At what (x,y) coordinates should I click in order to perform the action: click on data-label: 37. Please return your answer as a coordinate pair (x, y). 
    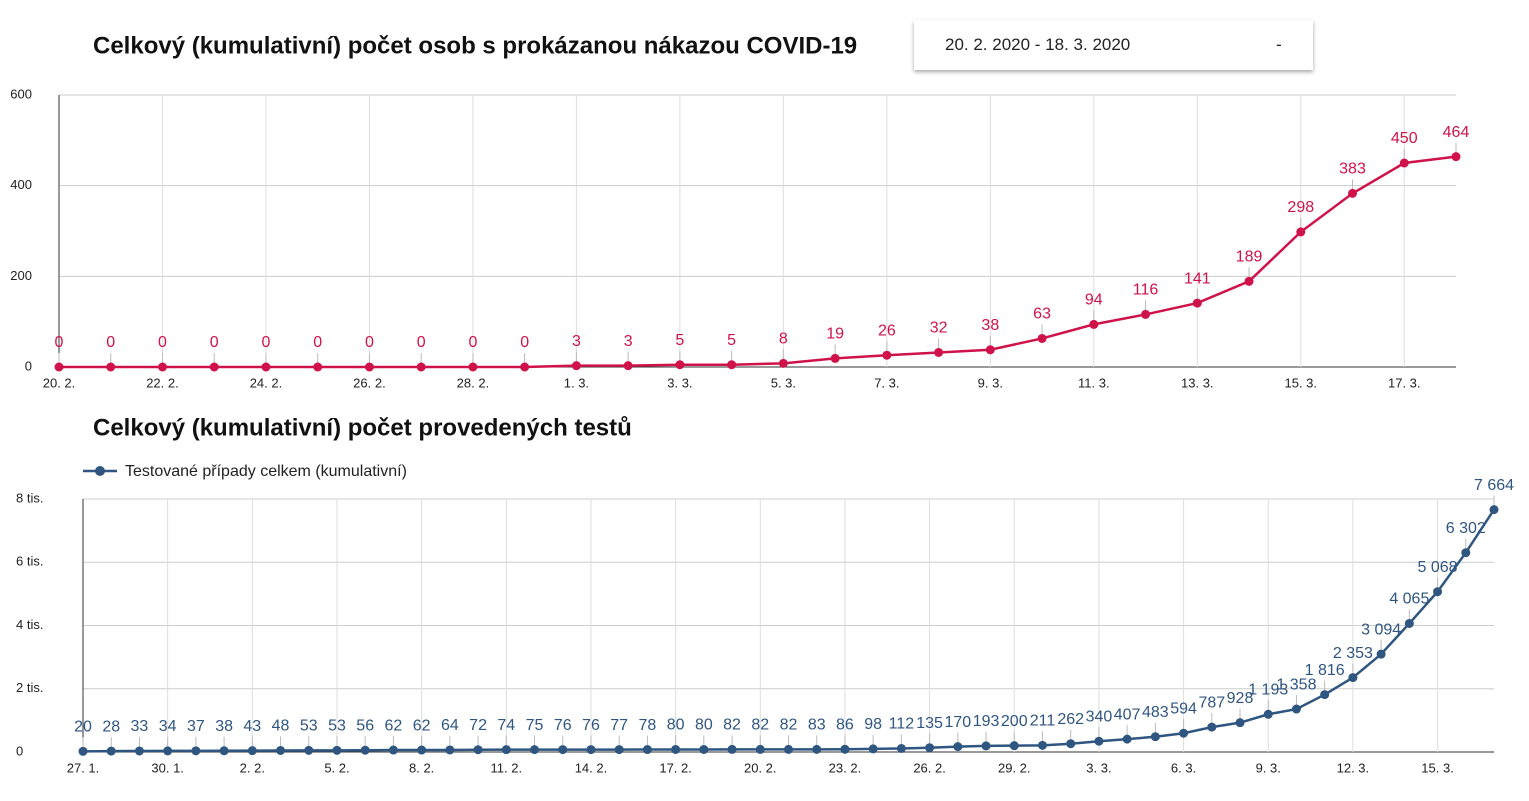
    Looking at the image, I should click on (196, 726).